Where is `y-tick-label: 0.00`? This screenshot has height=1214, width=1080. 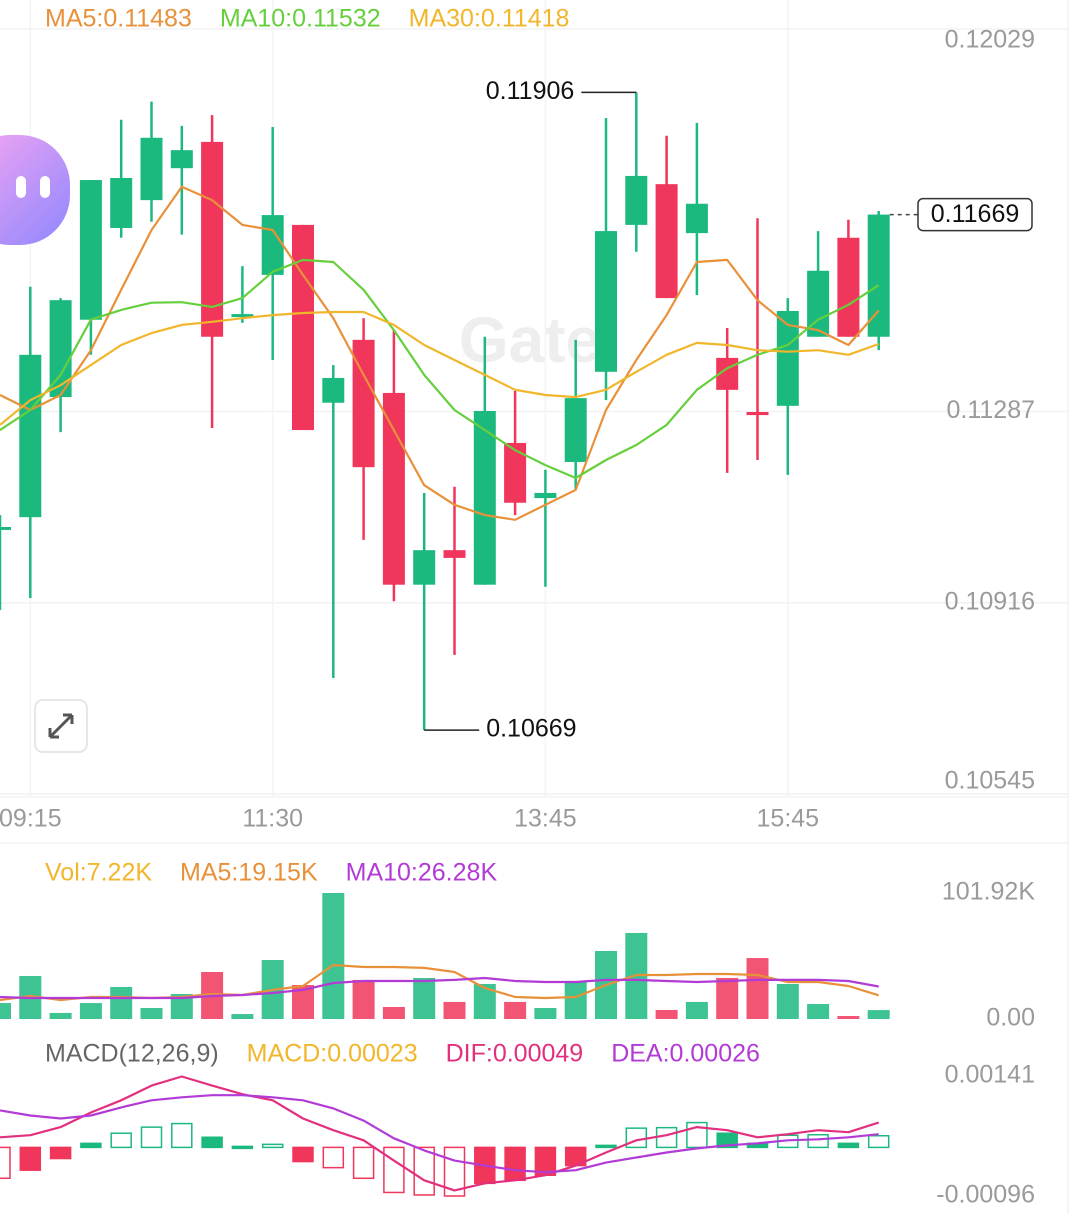 y-tick-label: 0.00 is located at coordinates (1010, 1018).